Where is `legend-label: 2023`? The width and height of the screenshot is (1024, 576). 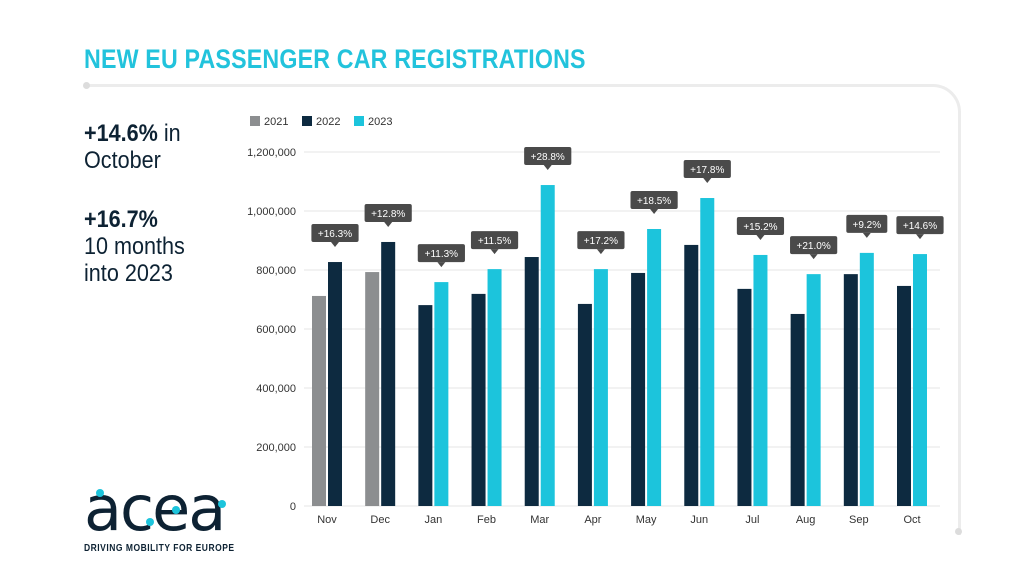 legend-label: 2023 is located at coordinates (380, 122).